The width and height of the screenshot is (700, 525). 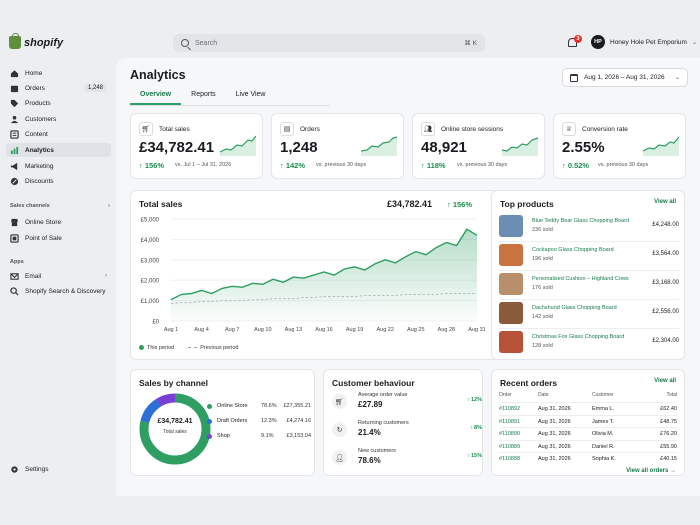 What do you see at coordinates (60, 206) in the screenshot?
I see `sales-channels-heading: Sales channels ›` at bounding box center [60, 206].